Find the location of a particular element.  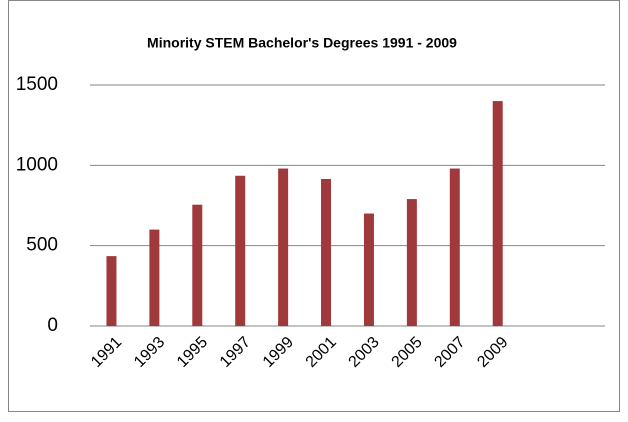

y-tick-label: 1500 is located at coordinates (37, 84).